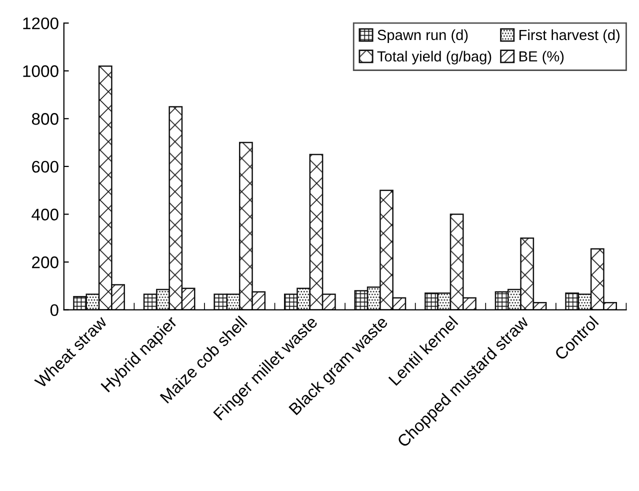 This screenshot has height=491, width=639. I want to click on y-tick-label: 800, so click(45, 119).